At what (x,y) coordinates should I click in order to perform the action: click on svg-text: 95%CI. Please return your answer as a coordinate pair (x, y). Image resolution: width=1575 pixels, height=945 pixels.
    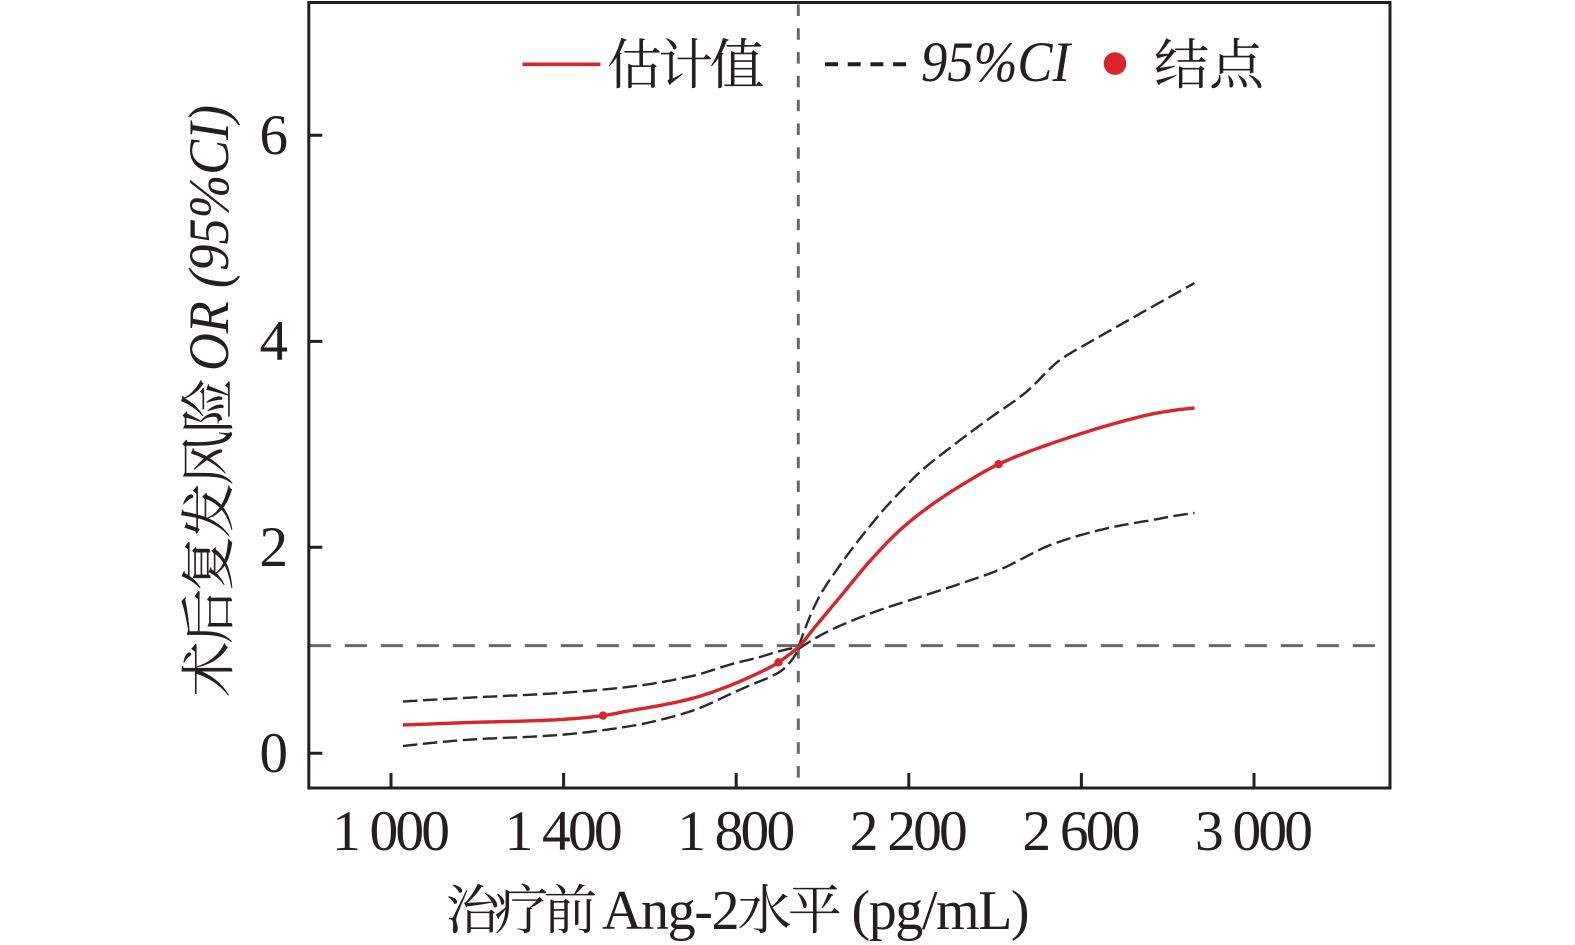
    Looking at the image, I should click on (997, 62).